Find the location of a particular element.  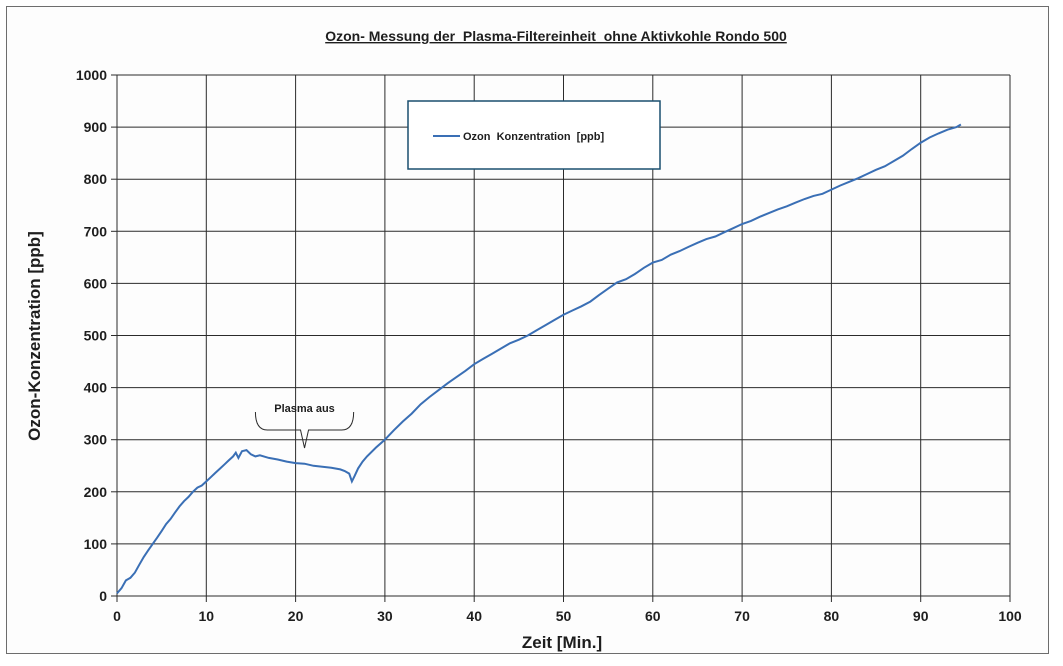

x-tick-label: 50 is located at coordinates (564, 616).